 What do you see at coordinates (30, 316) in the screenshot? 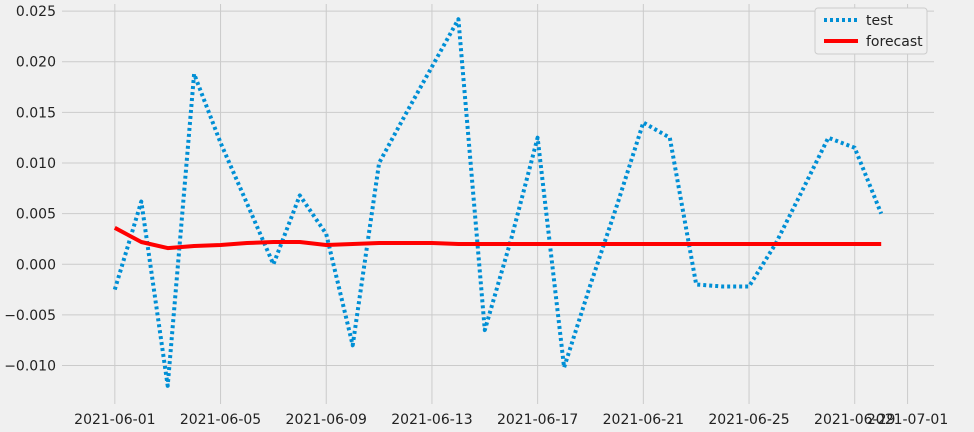
I see `y-tick-label: −0.005` at bounding box center [30, 316].